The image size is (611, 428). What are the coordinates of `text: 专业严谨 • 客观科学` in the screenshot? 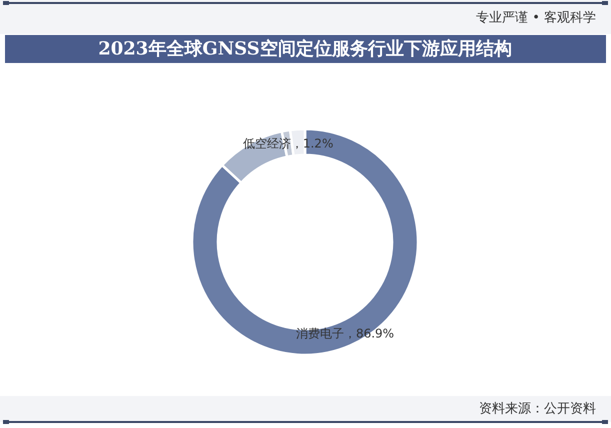 It's located at (536, 18).